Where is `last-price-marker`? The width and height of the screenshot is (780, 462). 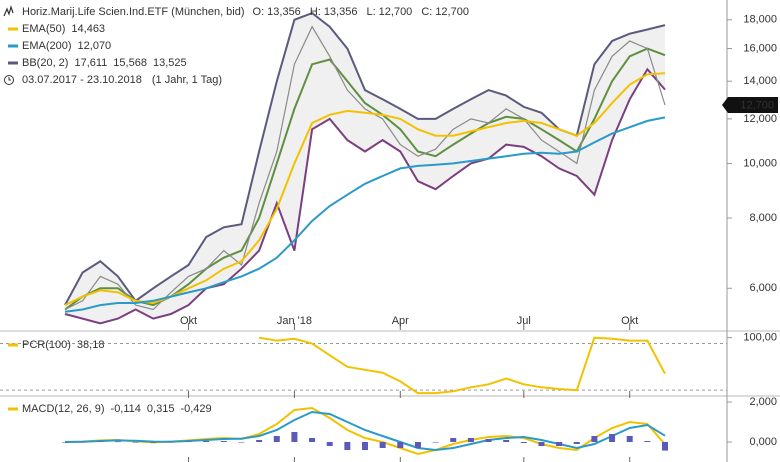 last-price-marker is located at coordinates (753, 105).